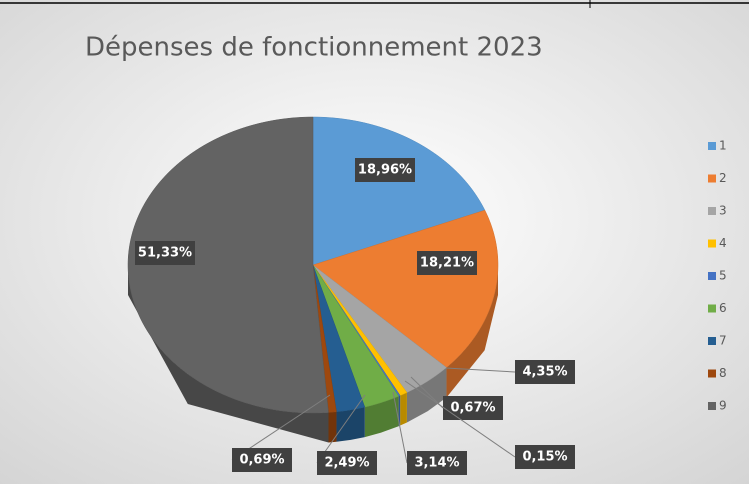  I want to click on data-label: 0,67%, so click(472, 408).